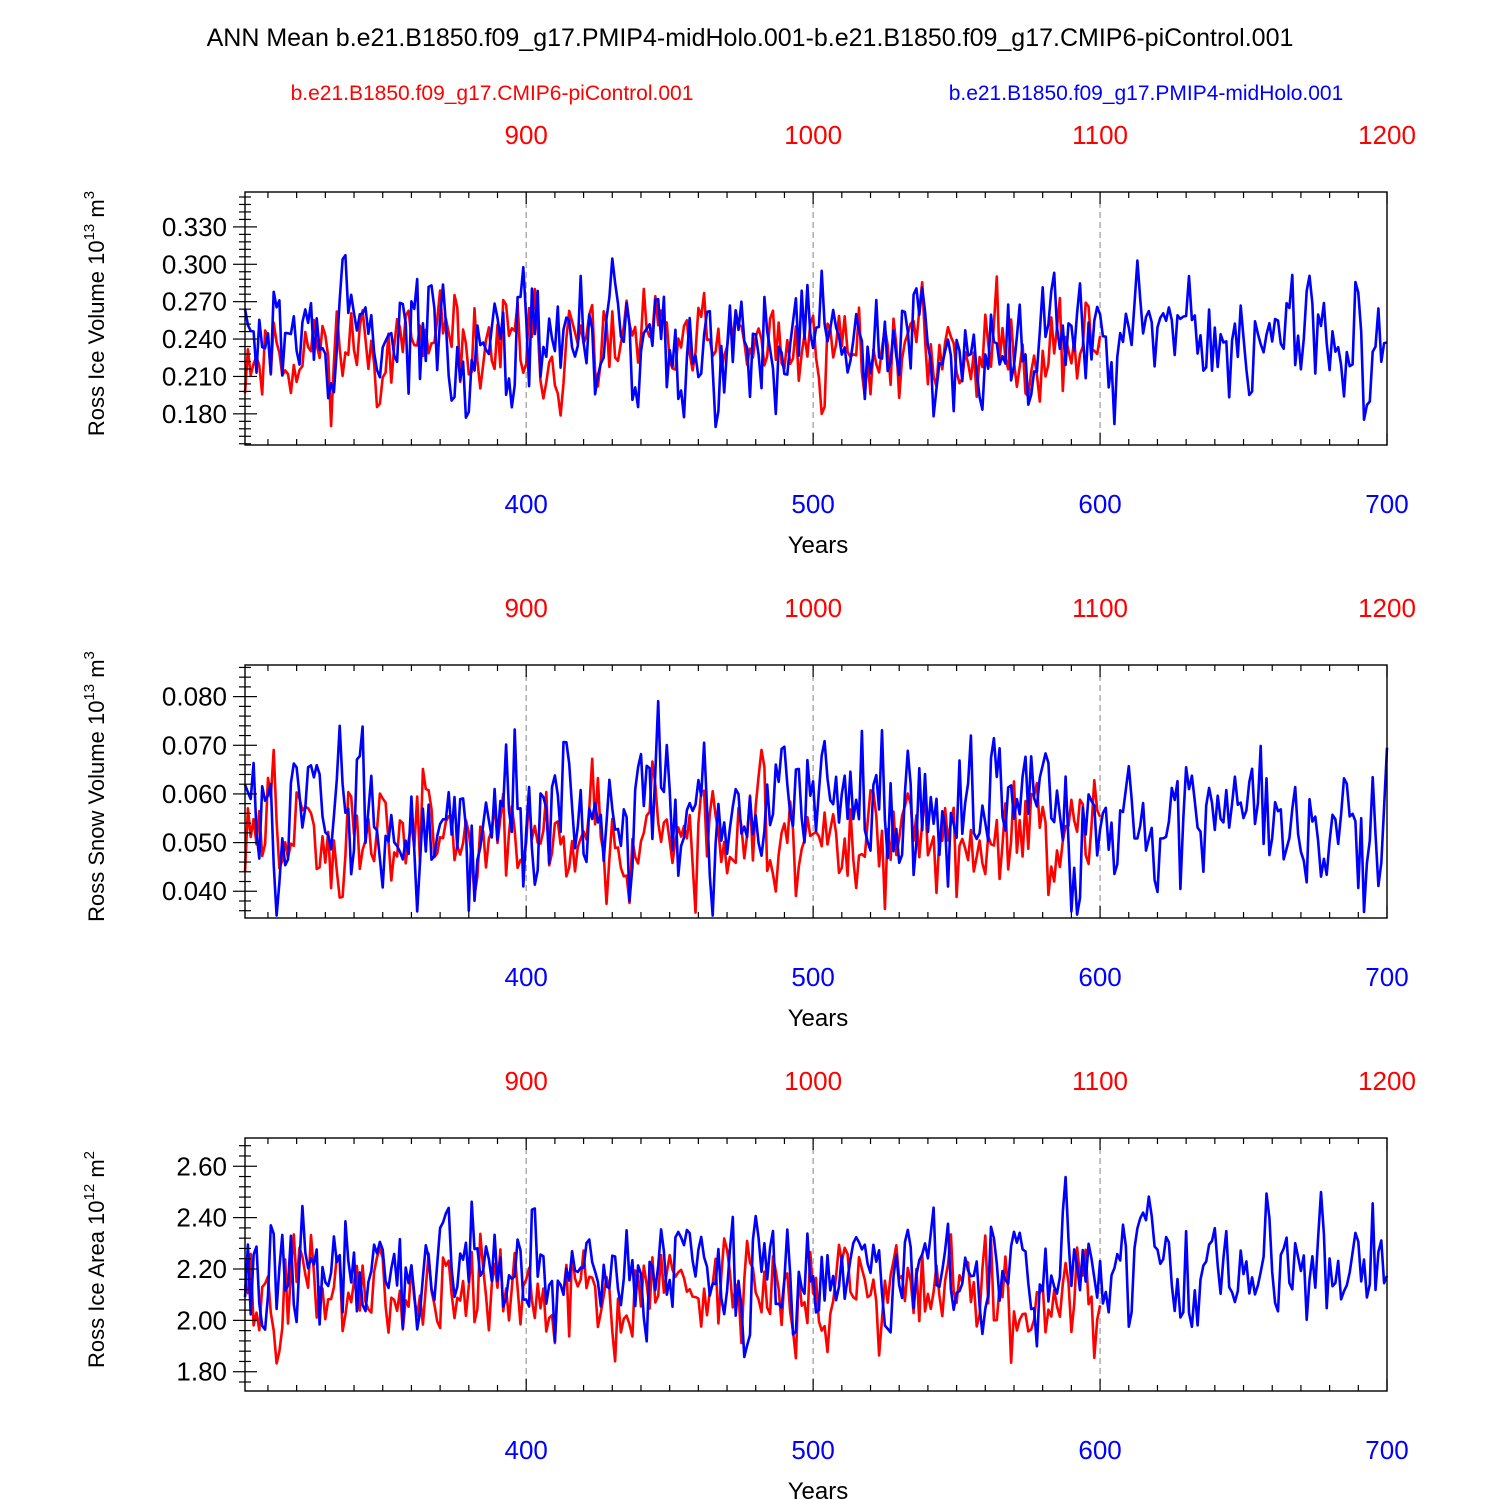  I want to click on y-tick-label: 0.330, so click(194, 227).